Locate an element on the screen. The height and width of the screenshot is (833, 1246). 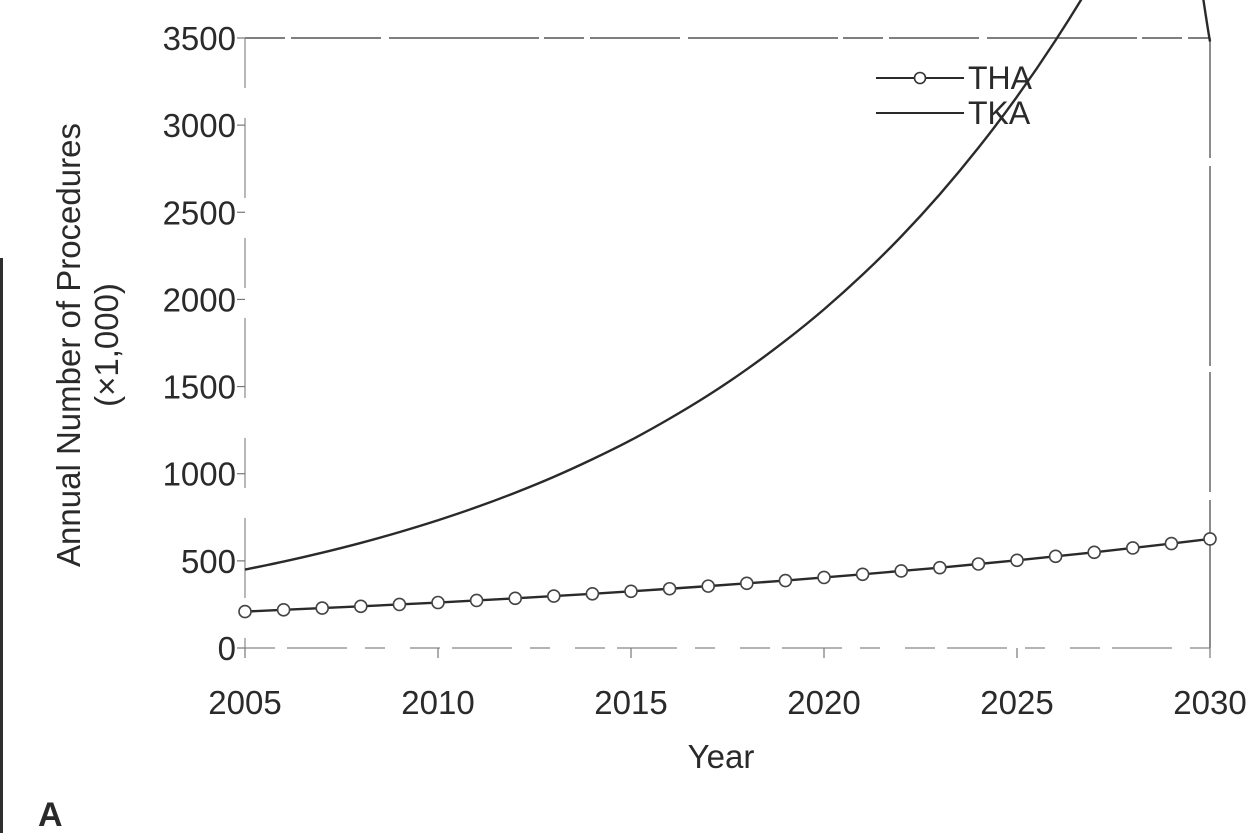
legend-label-tha: THA is located at coordinates (1000, 78).